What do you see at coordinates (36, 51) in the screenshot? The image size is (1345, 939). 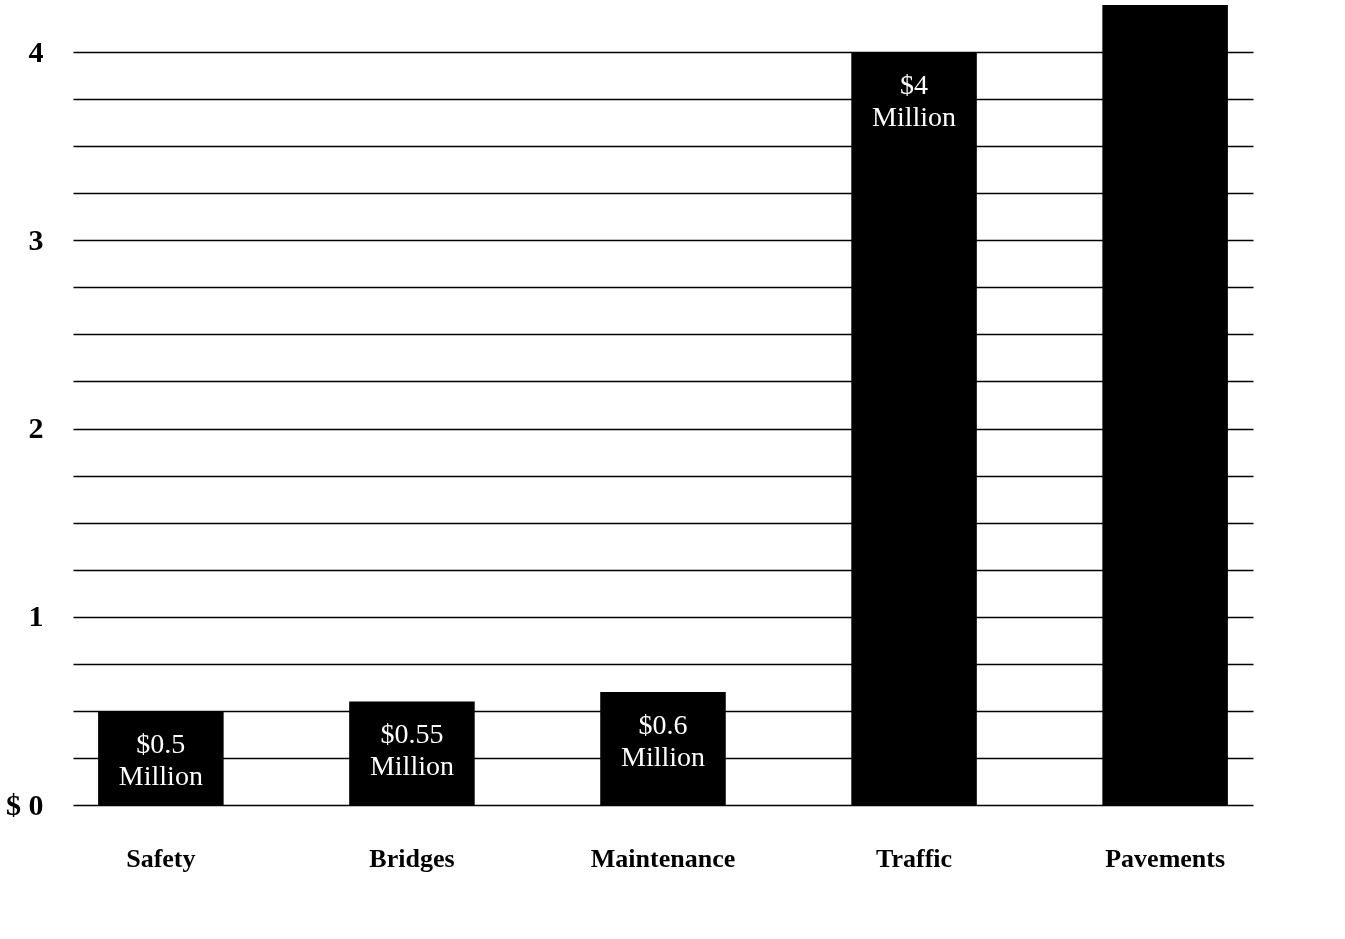 I see `y-tick-label: 4` at bounding box center [36, 51].